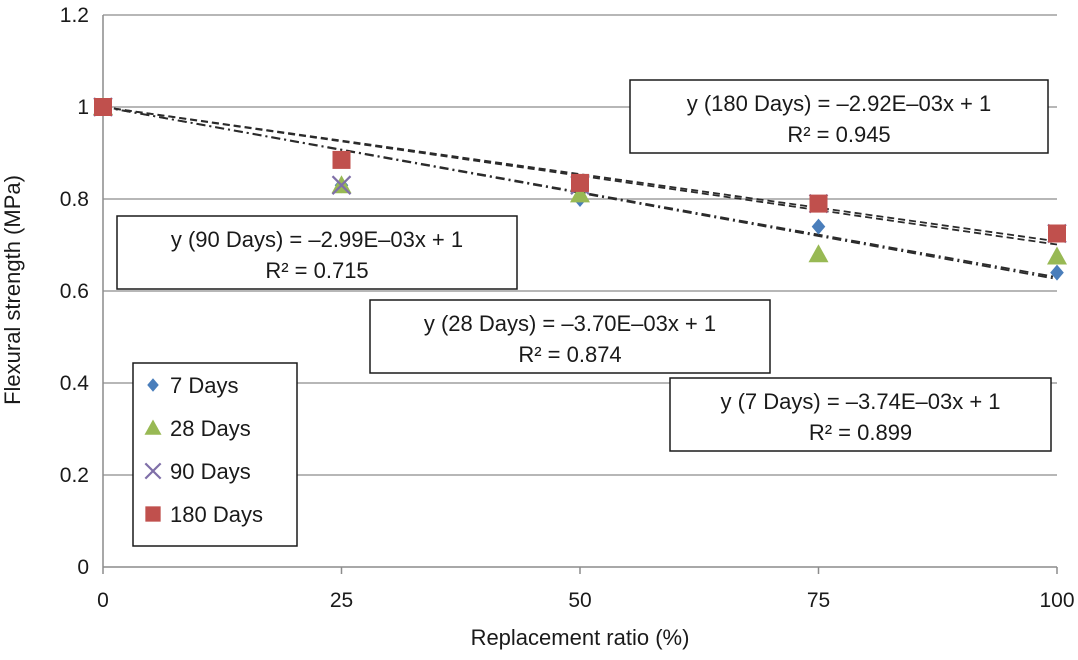 The image size is (1078, 660). What do you see at coordinates (153, 427) in the screenshot?
I see `legend-marker-28-days` at bounding box center [153, 427].